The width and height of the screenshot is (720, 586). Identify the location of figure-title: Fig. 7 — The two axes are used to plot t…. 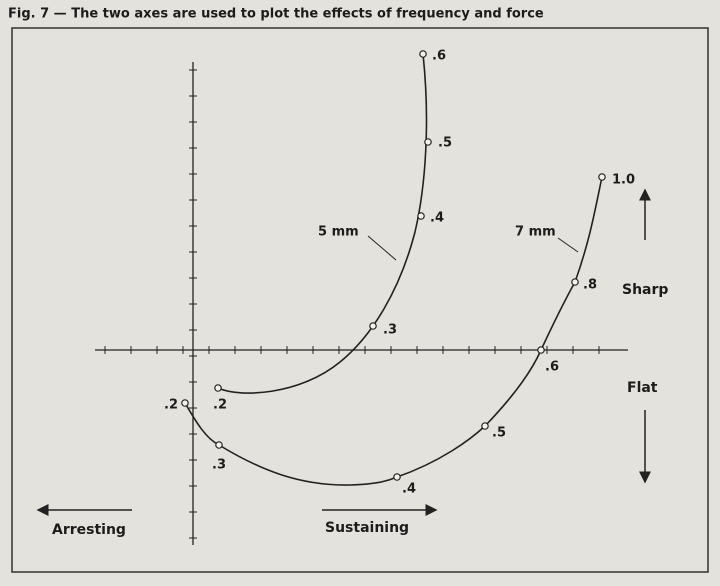
(276, 14).